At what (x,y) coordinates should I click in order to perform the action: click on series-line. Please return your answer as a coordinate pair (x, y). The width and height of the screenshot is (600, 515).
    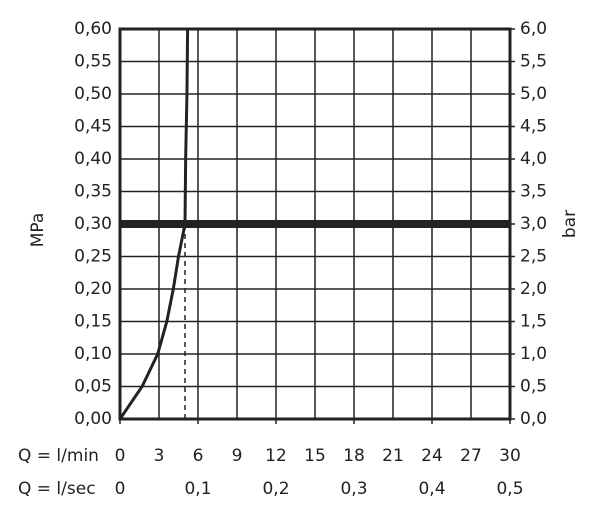
    Looking at the image, I should click on (154, 224).